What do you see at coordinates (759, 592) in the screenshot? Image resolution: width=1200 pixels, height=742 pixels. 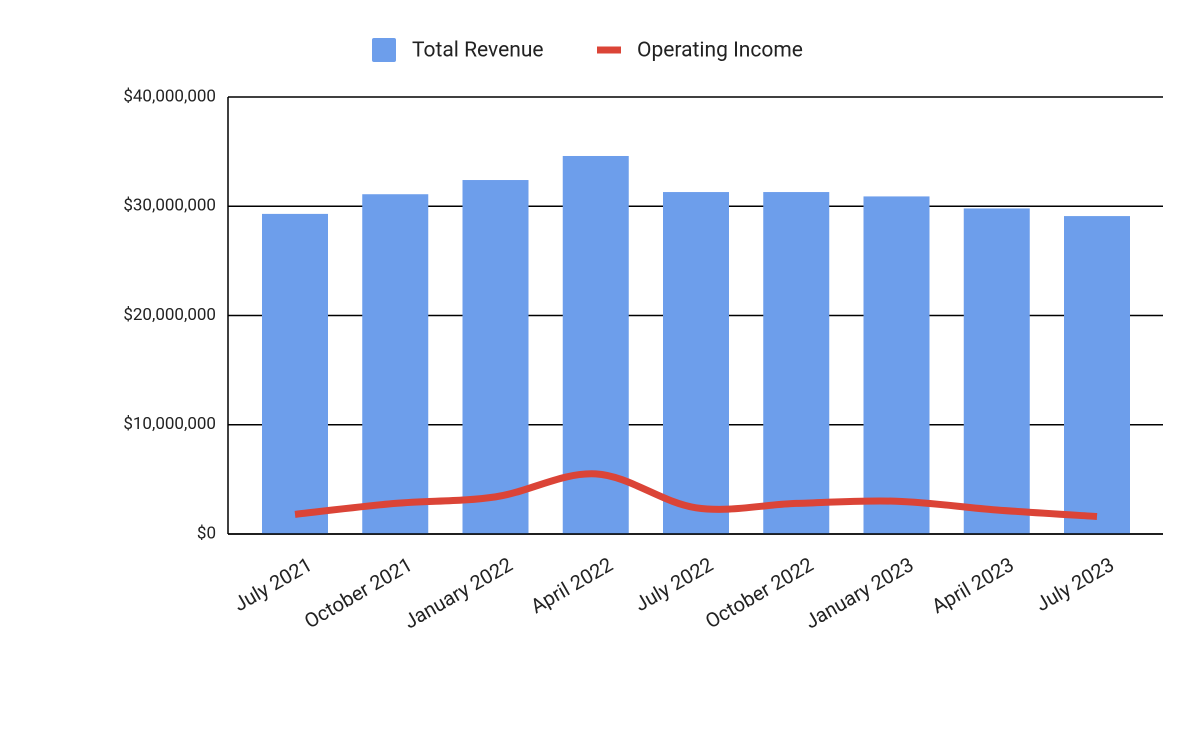 I see `x-tick-label: October 2022` at bounding box center [759, 592].